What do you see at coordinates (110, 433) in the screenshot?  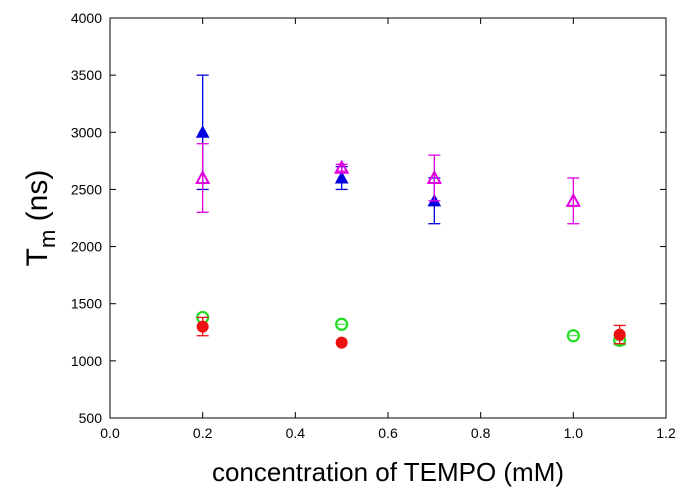 I see `x-tick-label: 0.0` at bounding box center [110, 433].